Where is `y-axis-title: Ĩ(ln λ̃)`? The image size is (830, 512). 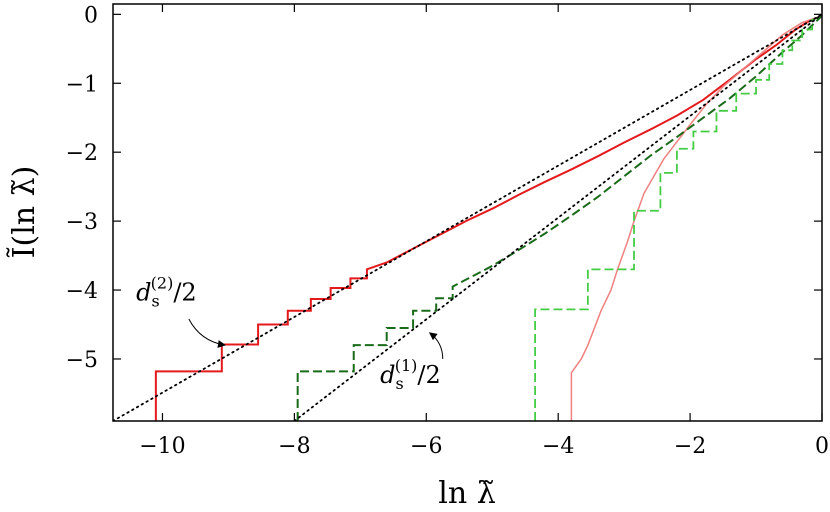
y-axis-title: Ĩ(ln λ̃) is located at coordinates (24, 212).